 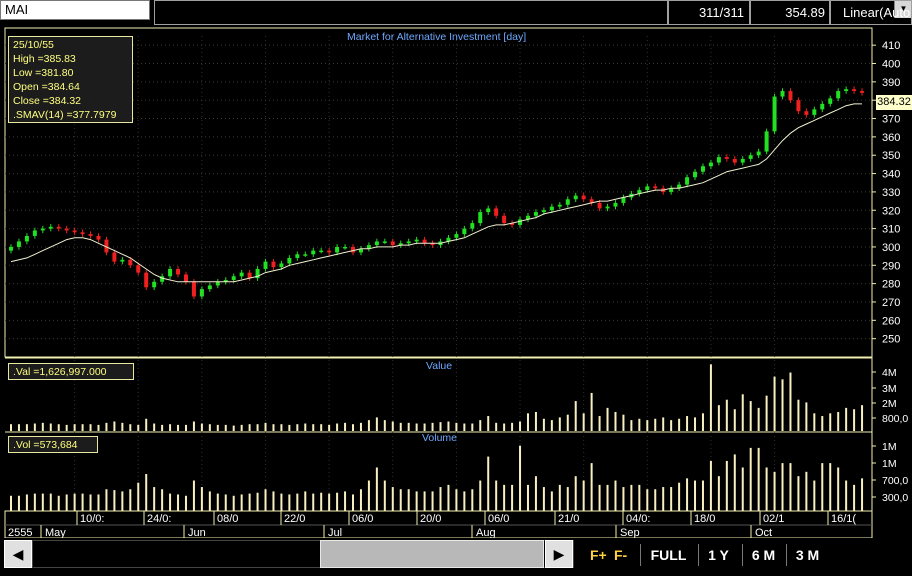 I want to click on toolbar-blank-cell, so click(x=411, y=12).